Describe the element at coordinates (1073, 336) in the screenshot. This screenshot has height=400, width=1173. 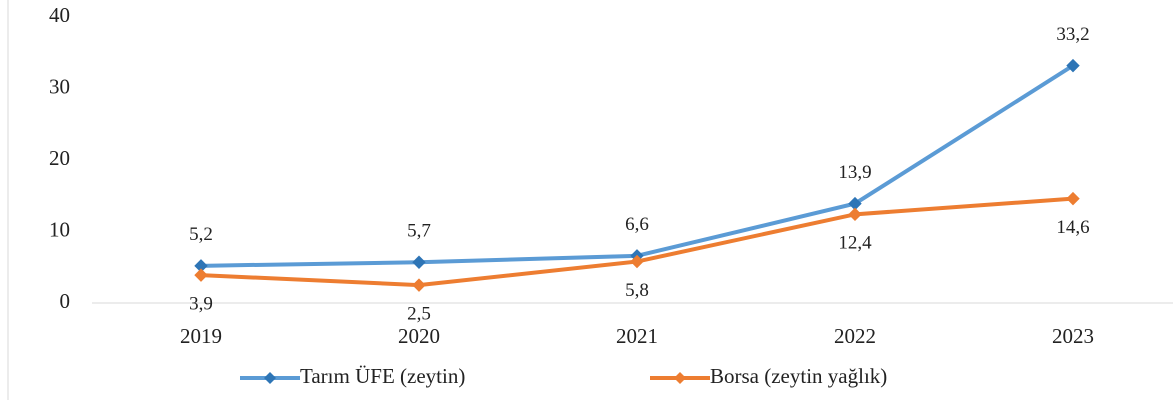
I see `x-tick-label: 2023` at that location.